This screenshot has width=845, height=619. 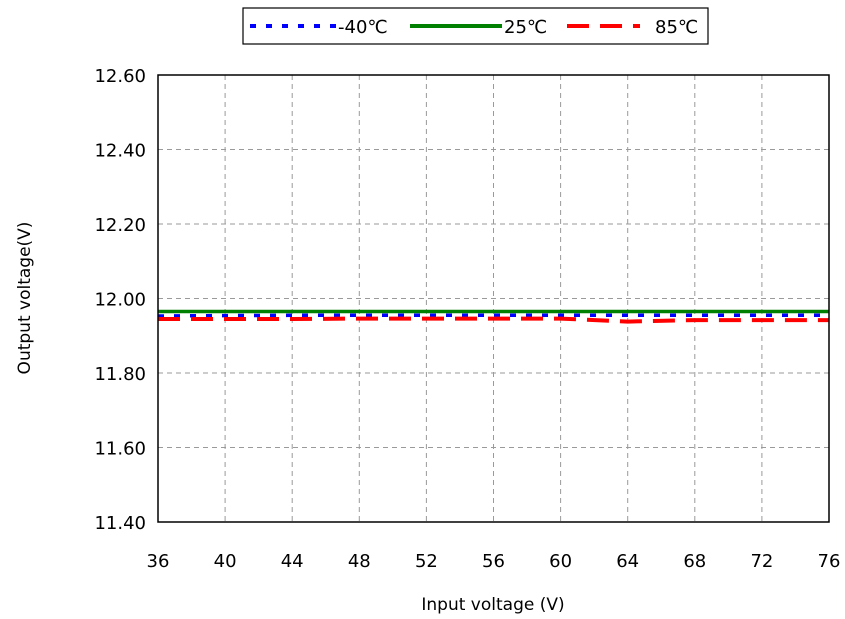 What do you see at coordinates (120, 374) in the screenshot?
I see `y-tick-label: 11.80` at bounding box center [120, 374].